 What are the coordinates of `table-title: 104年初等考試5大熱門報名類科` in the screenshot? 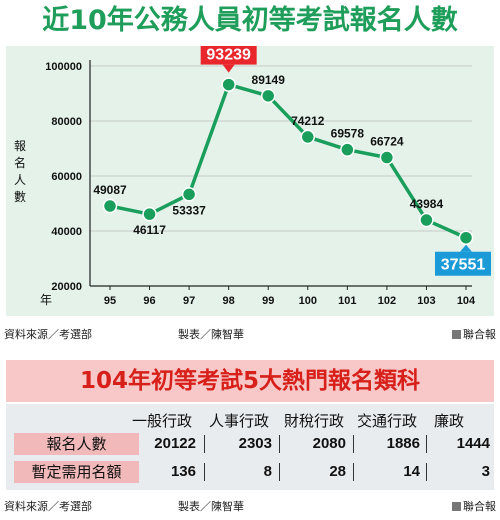 It's located at (250, 381).